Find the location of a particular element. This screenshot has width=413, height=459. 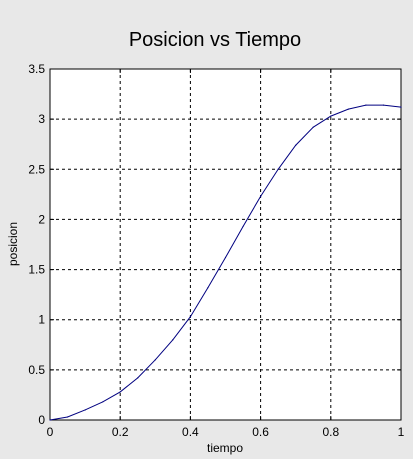

y-tick-label: 0 is located at coordinates (41, 420).